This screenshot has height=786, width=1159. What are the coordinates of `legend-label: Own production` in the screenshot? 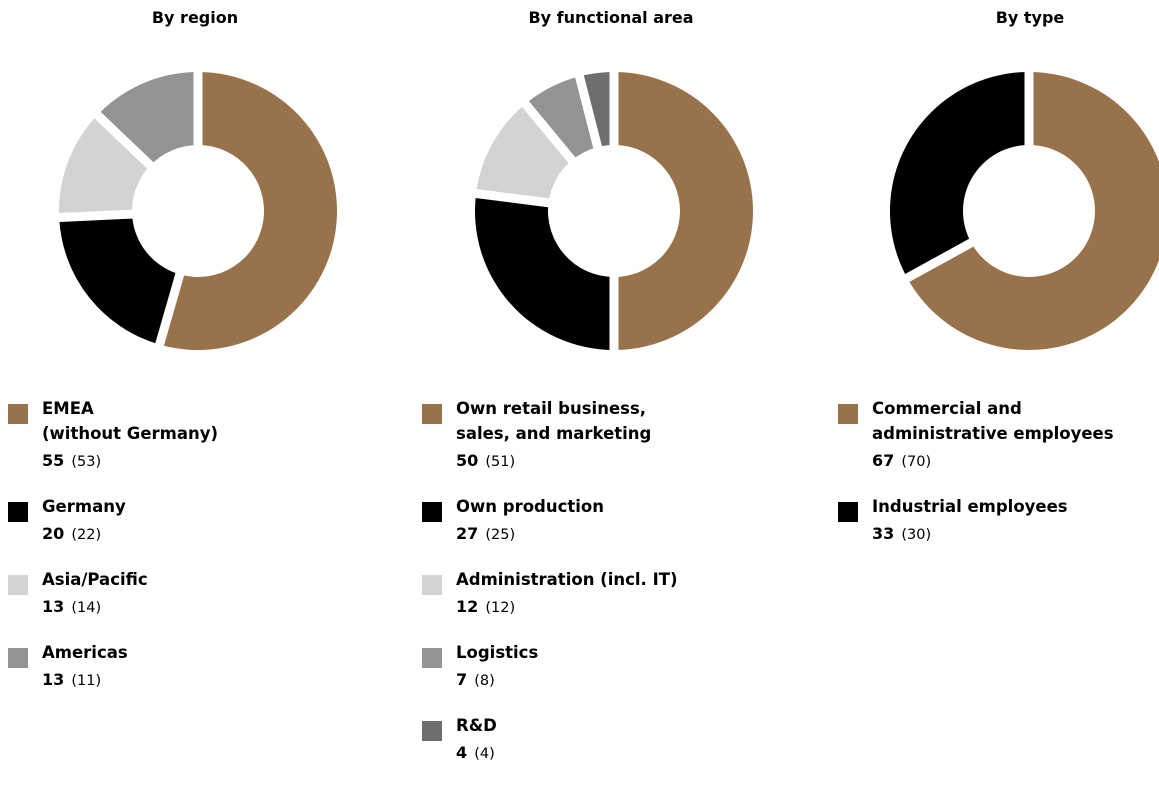 It's located at (530, 506).